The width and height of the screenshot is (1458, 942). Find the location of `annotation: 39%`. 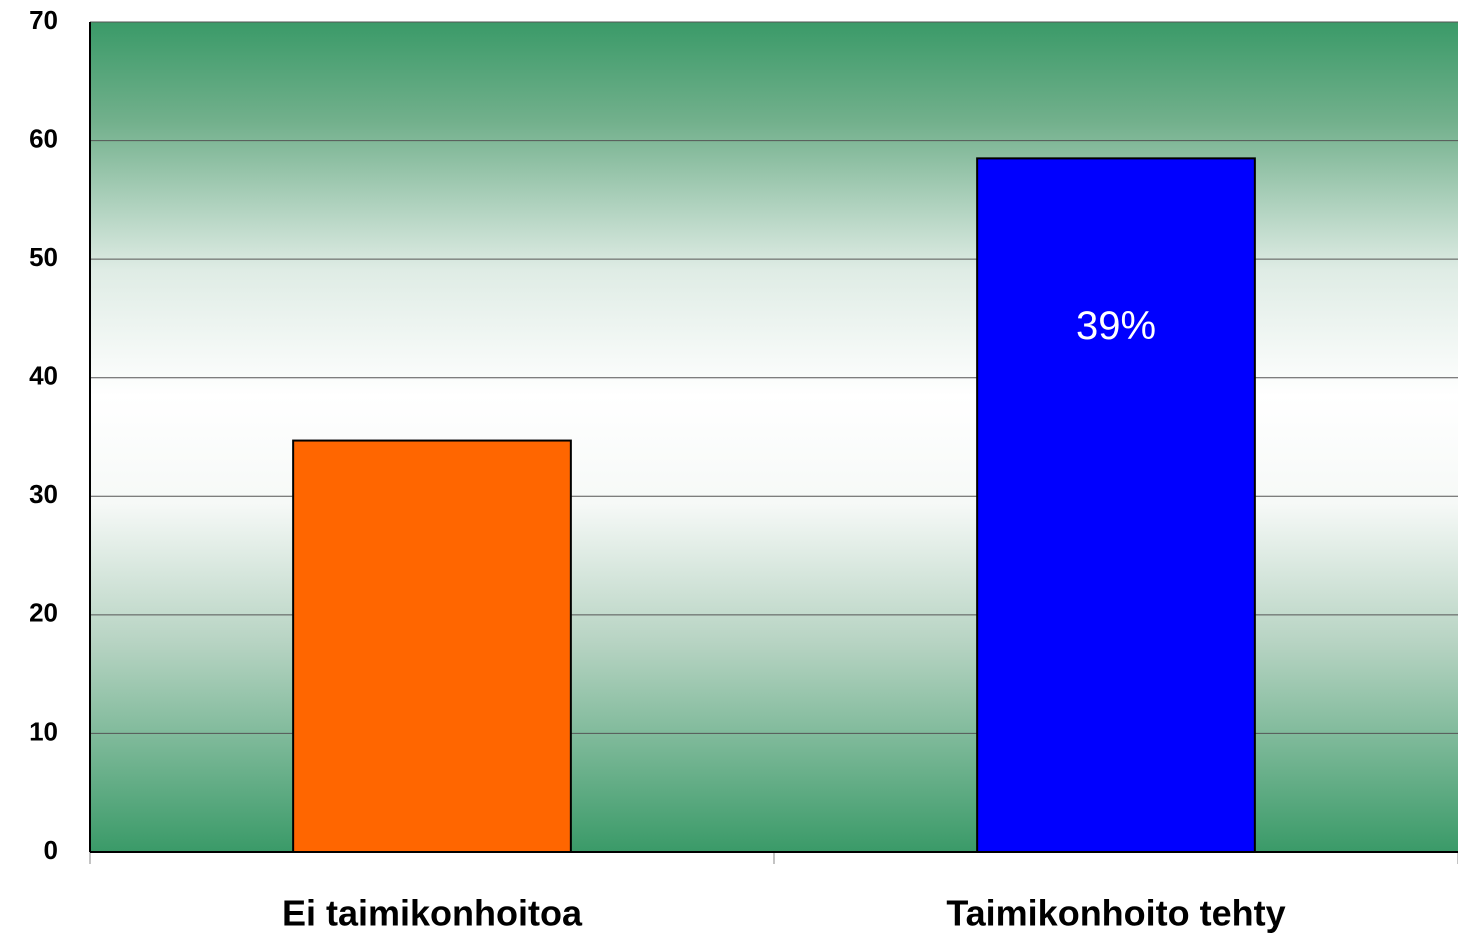

annotation: 39% is located at coordinates (1116, 326).